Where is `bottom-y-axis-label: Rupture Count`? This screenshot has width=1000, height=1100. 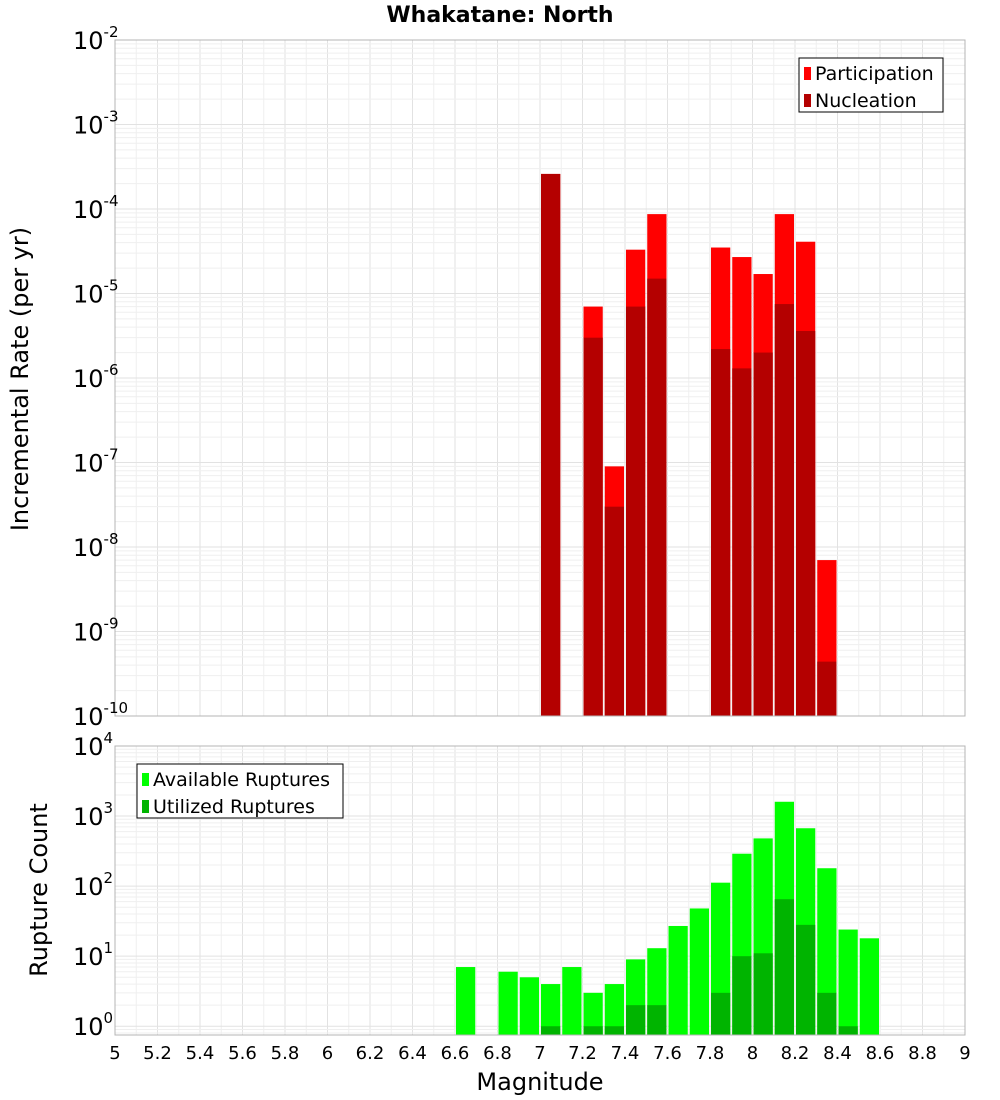 bottom-y-axis-label: Rupture Count is located at coordinates (39, 890).